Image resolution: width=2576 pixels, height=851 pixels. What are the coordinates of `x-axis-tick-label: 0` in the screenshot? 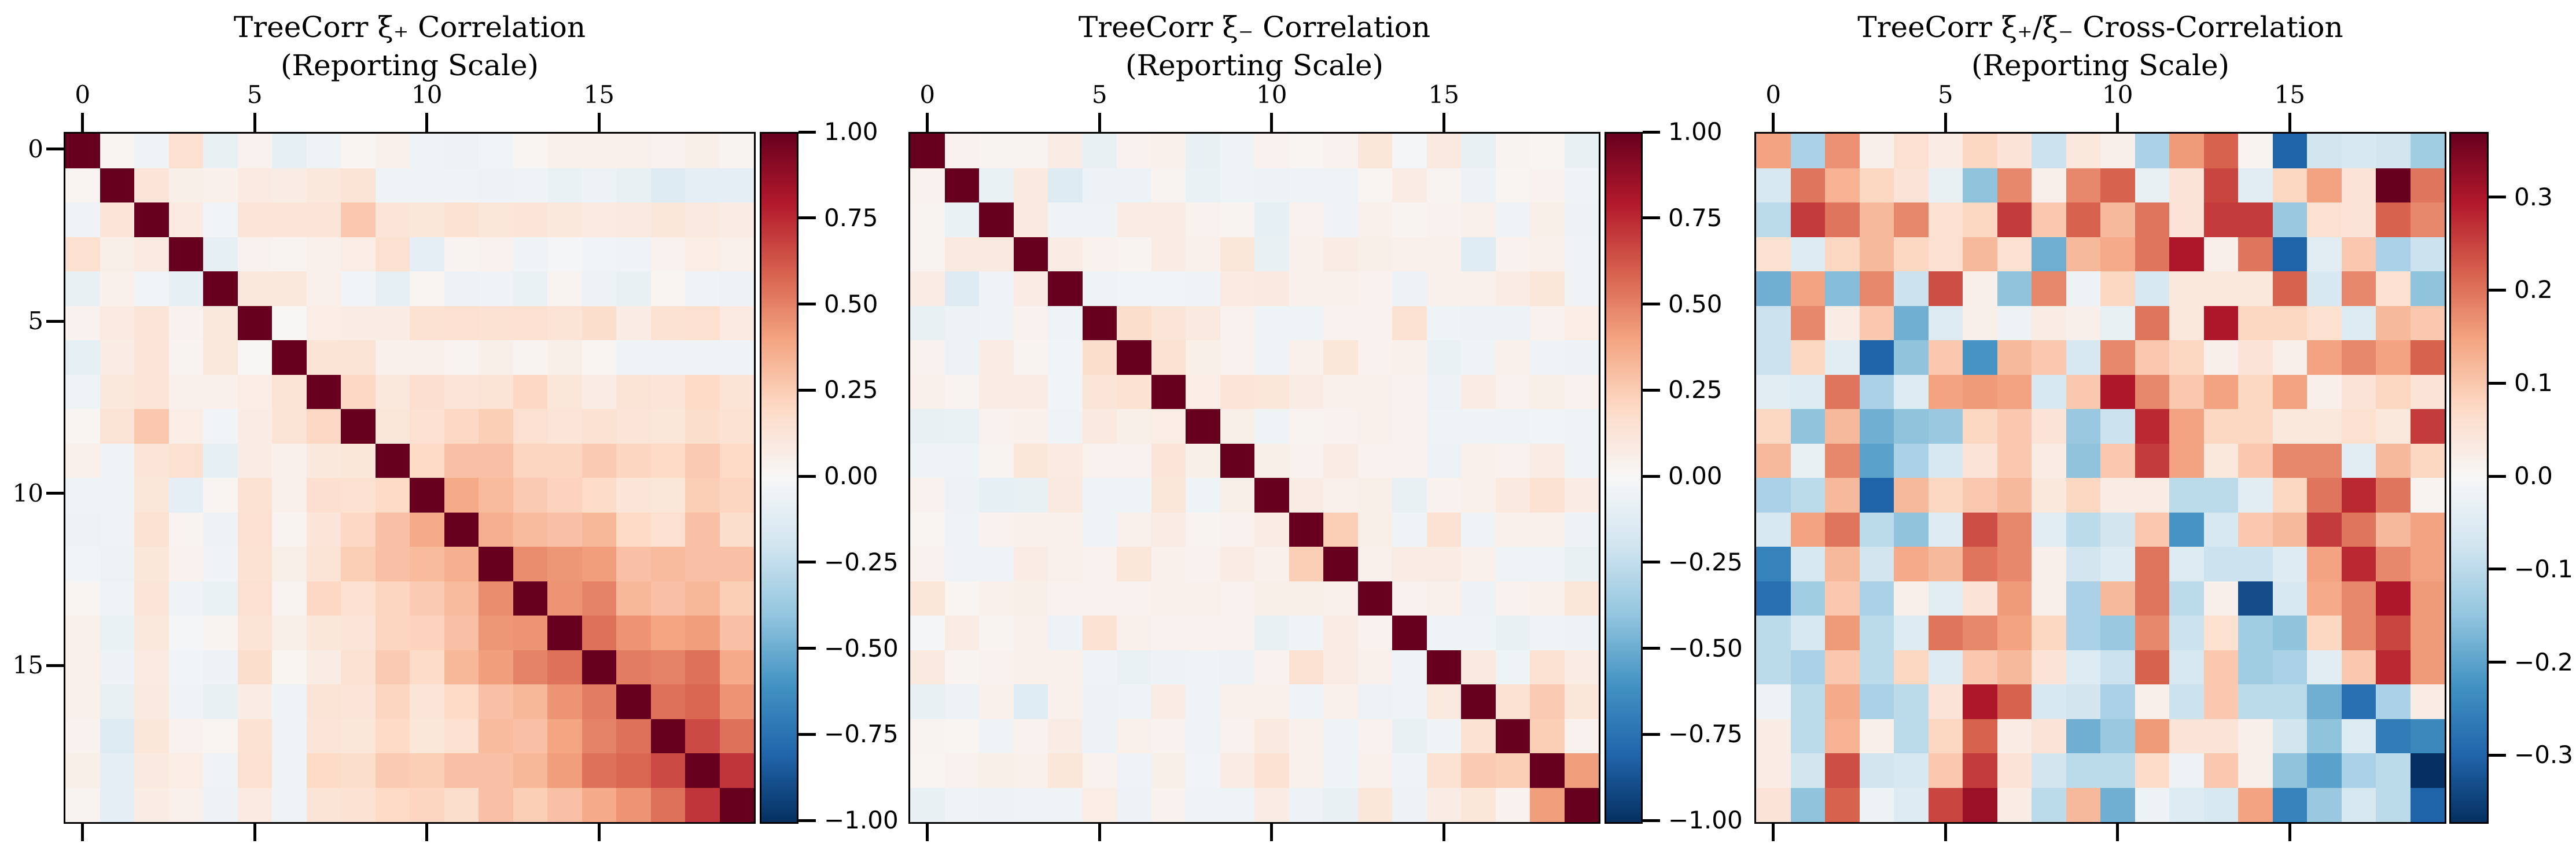 It's located at (83, 94).